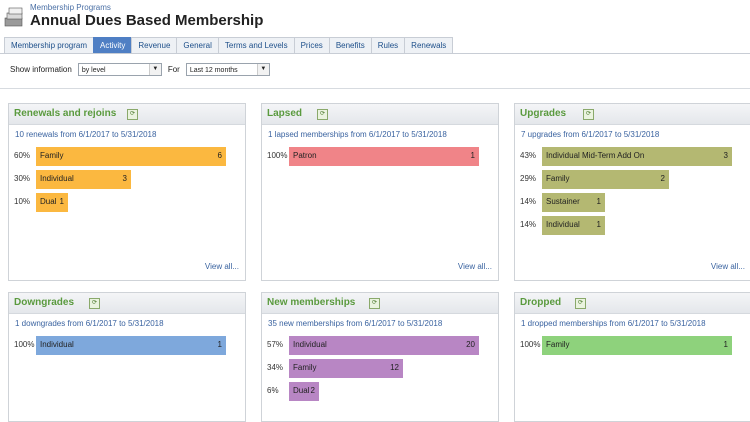 The height and width of the screenshot is (422, 750). I want to click on bar-row: 43% Individual Mid-Term Add On 3, so click(632, 156).